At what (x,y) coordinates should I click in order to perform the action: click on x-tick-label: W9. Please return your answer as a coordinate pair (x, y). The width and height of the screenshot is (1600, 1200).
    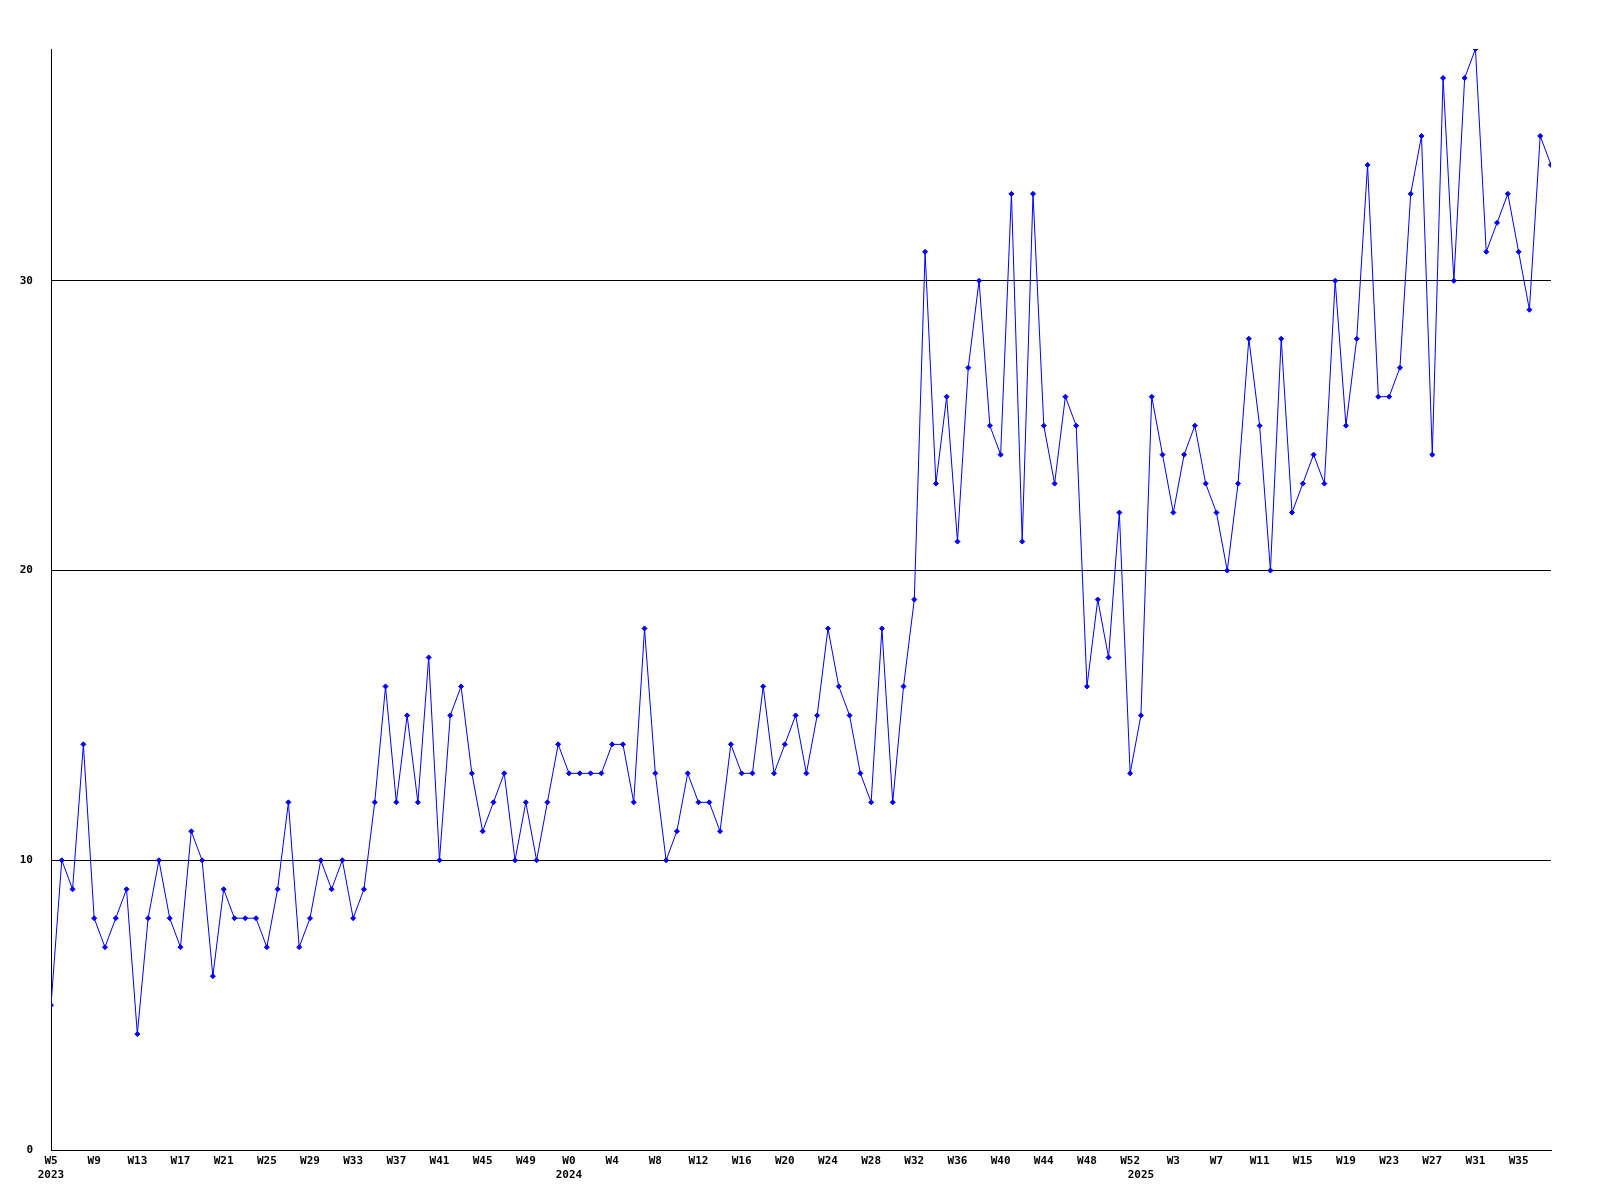
    Looking at the image, I should click on (94, 1161).